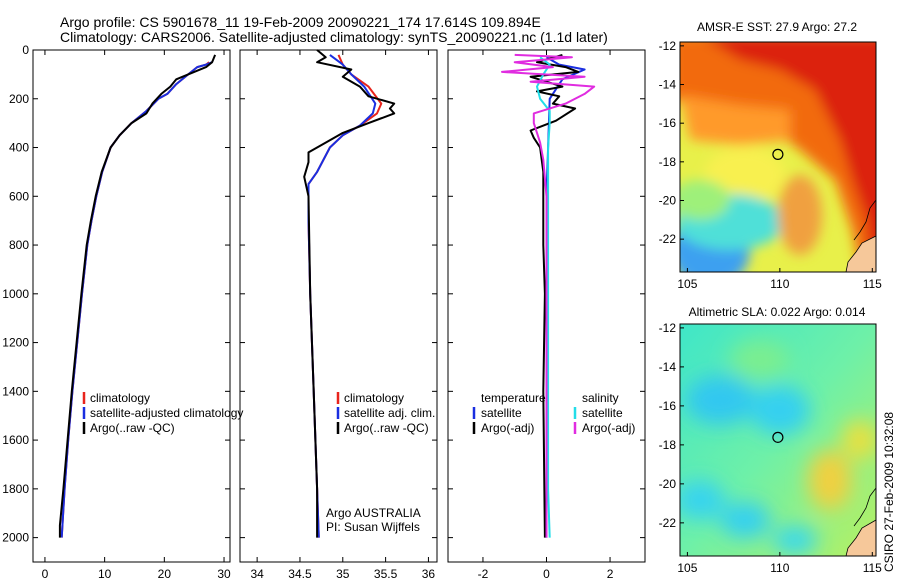  Describe the element at coordinates (15, 440) in the screenshot. I see `y-tick-label: 1600` at that location.